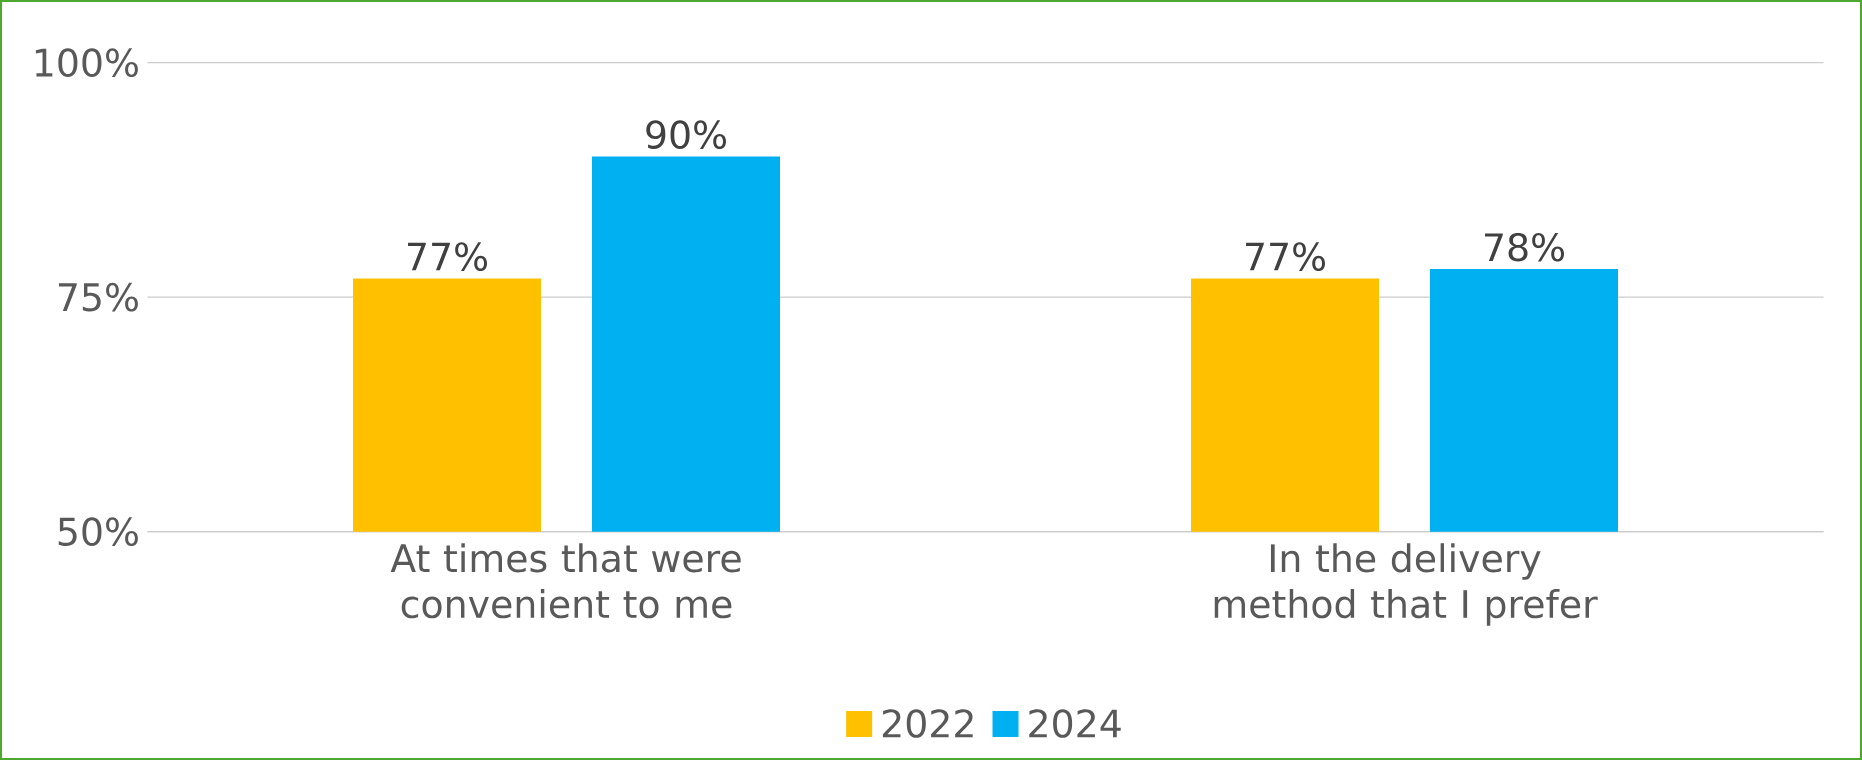 The height and width of the screenshot is (760, 1862). I want to click on legend-label: 2024, so click(1075, 723).